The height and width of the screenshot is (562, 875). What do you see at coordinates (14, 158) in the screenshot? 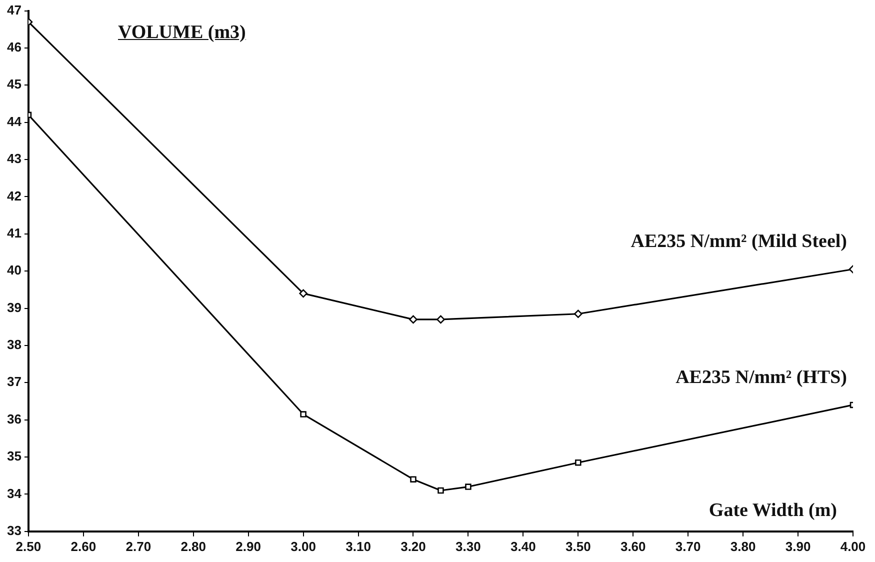
I see `y-tick-label: 43` at bounding box center [14, 158].